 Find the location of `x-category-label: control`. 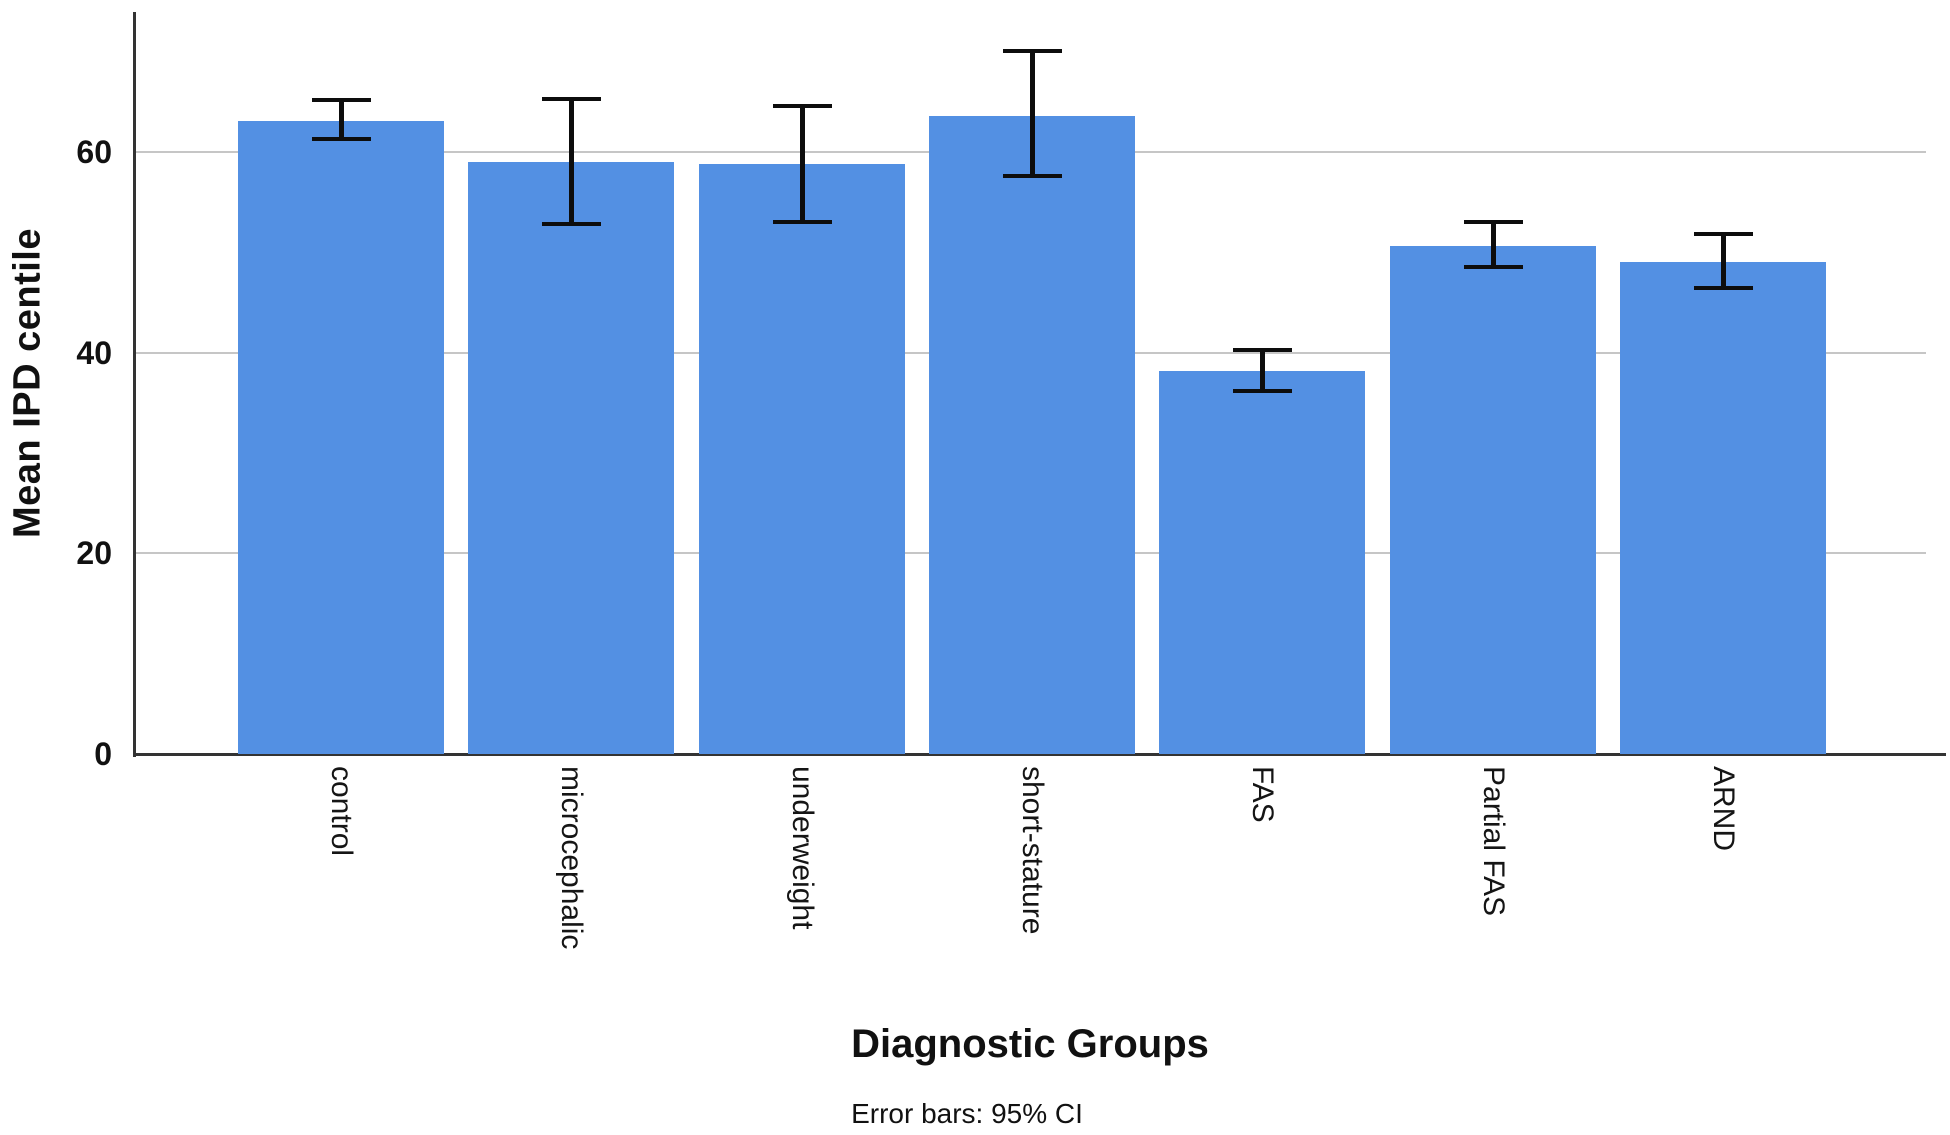

x-category-label: control is located at coordinates (341, 811).